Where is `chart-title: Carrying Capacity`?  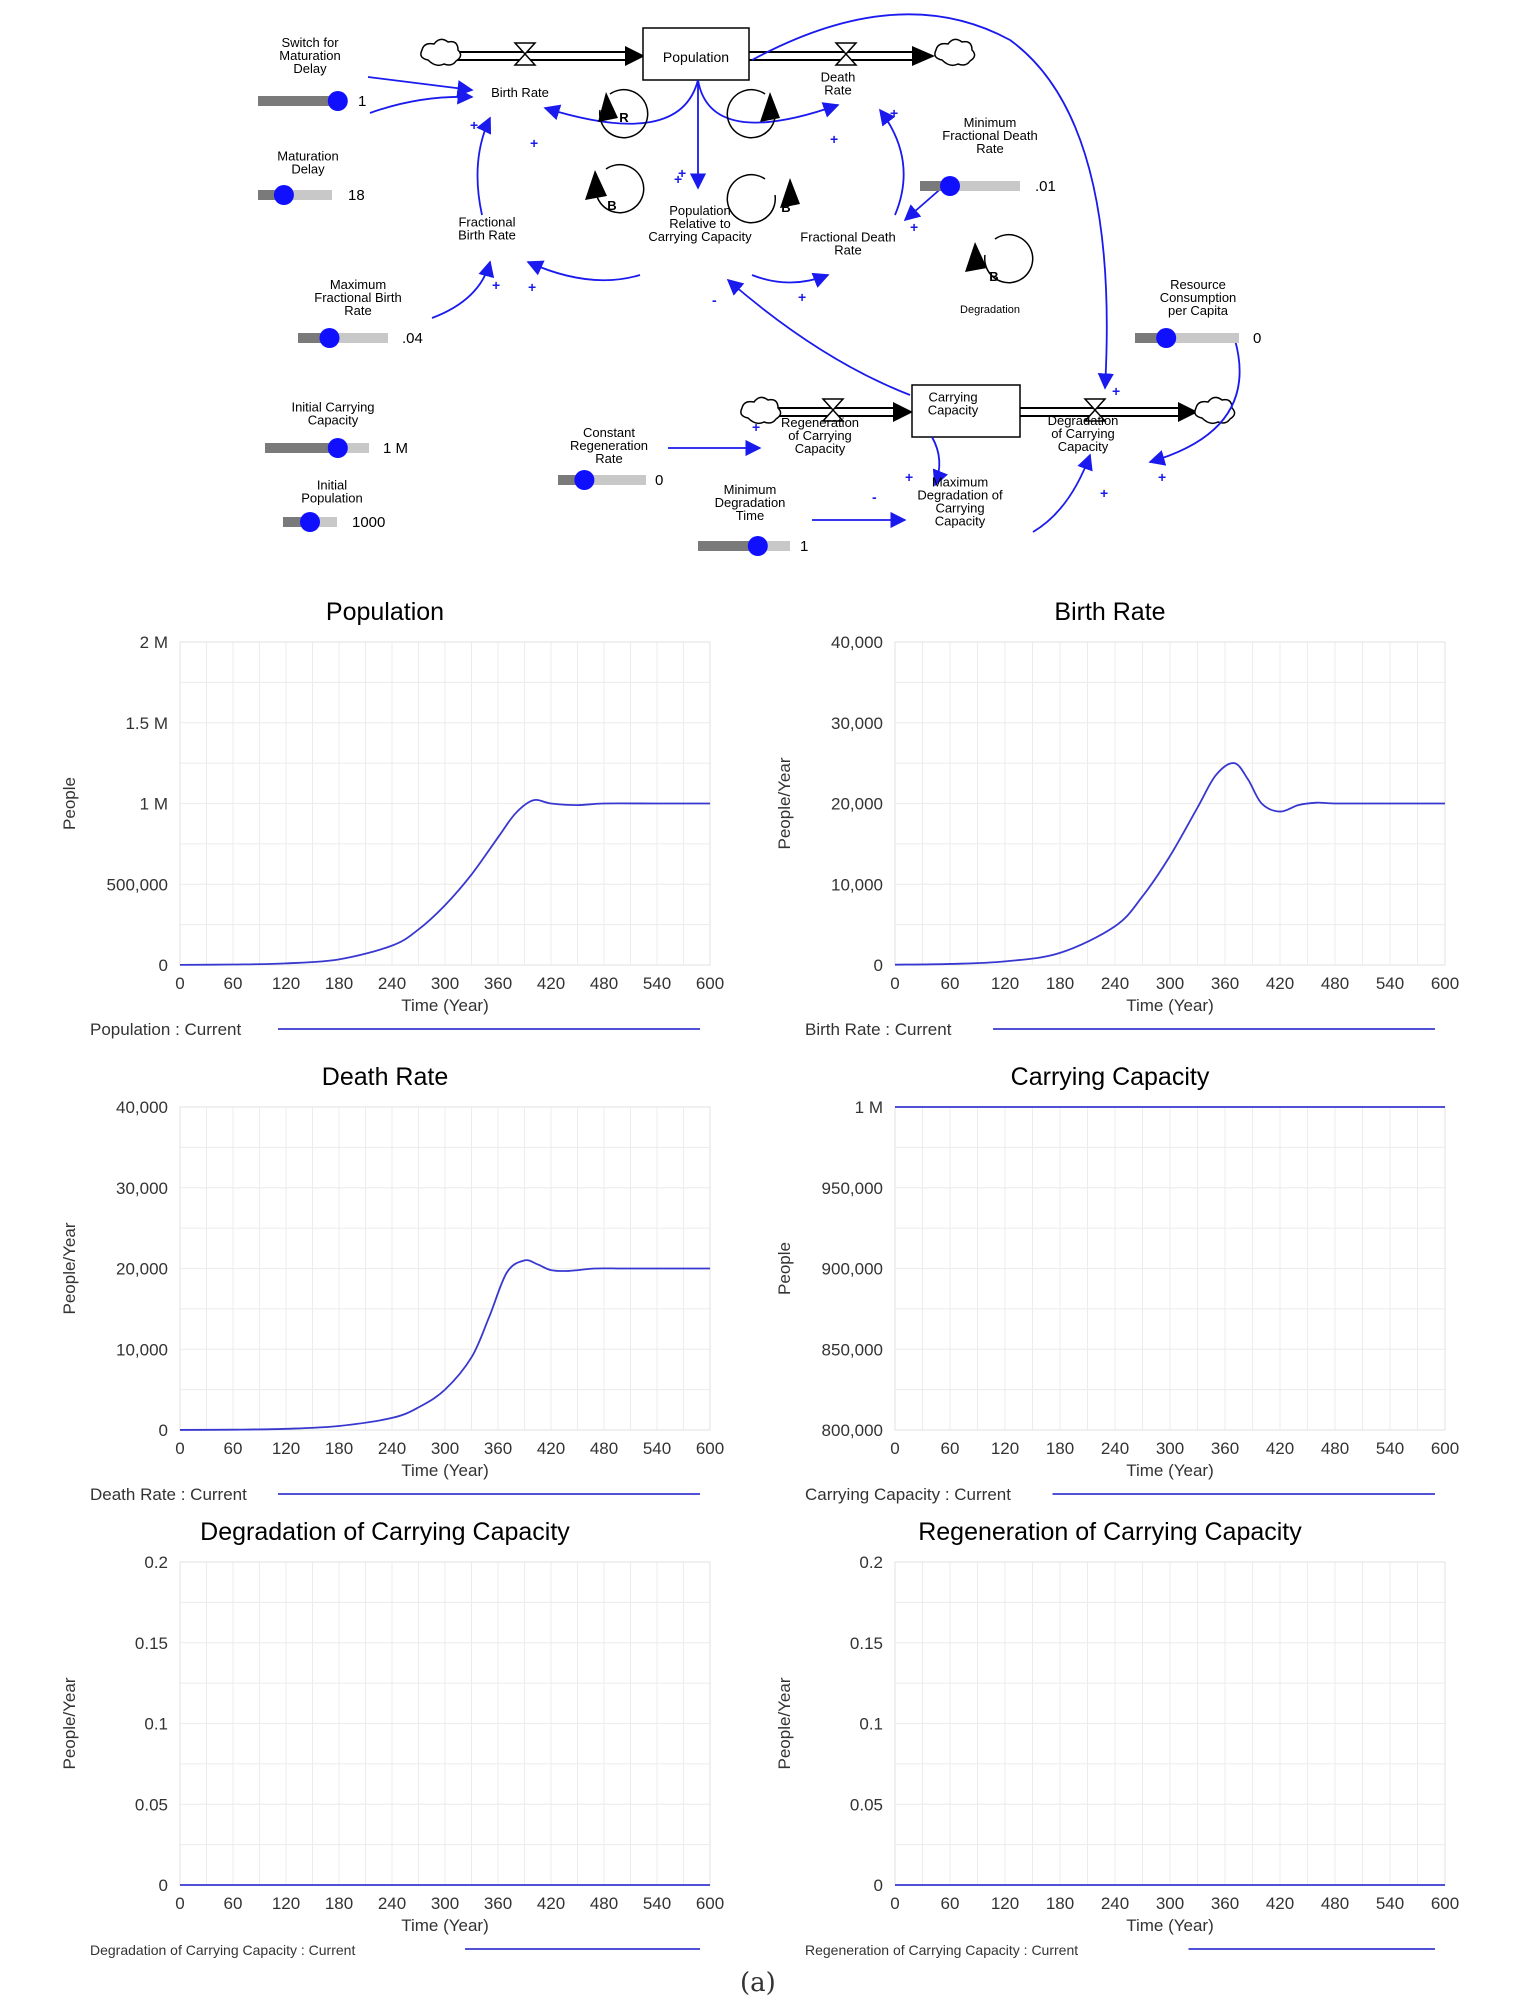
chart-title: Carrying Capacity is located at coordinates (1110, 1077).